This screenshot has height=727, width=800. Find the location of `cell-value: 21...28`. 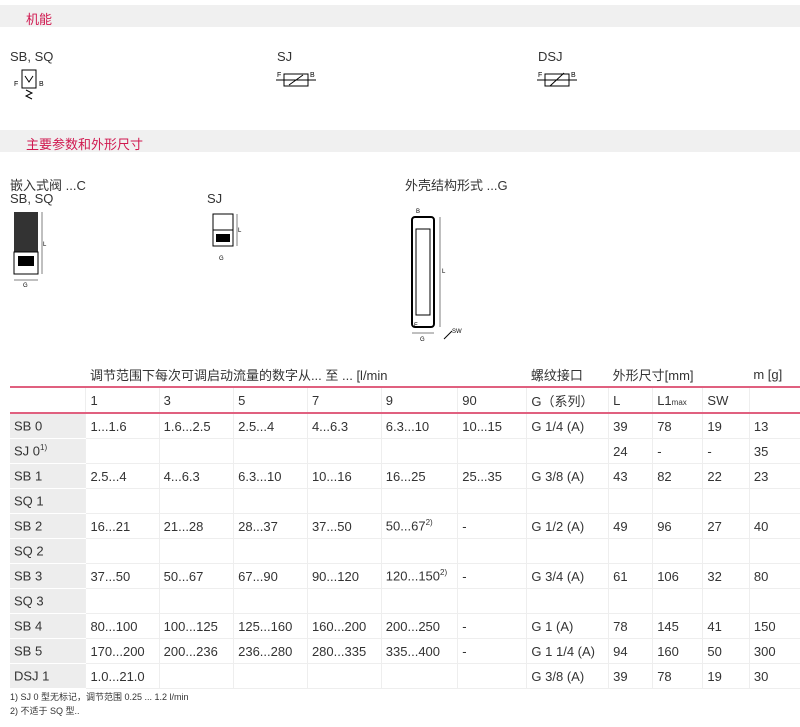

cell-value: 21...28 is located at coordinates (183, 526).